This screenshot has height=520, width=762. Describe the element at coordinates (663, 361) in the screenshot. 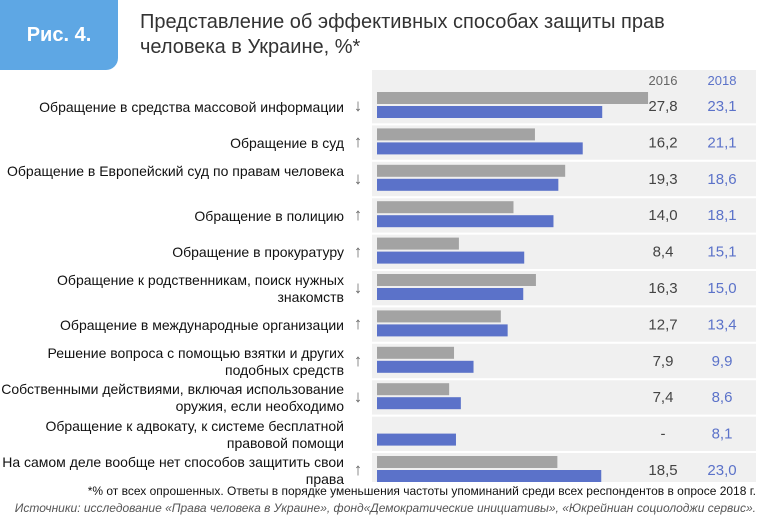

I see `value-label-2016: 7,9` at that location.